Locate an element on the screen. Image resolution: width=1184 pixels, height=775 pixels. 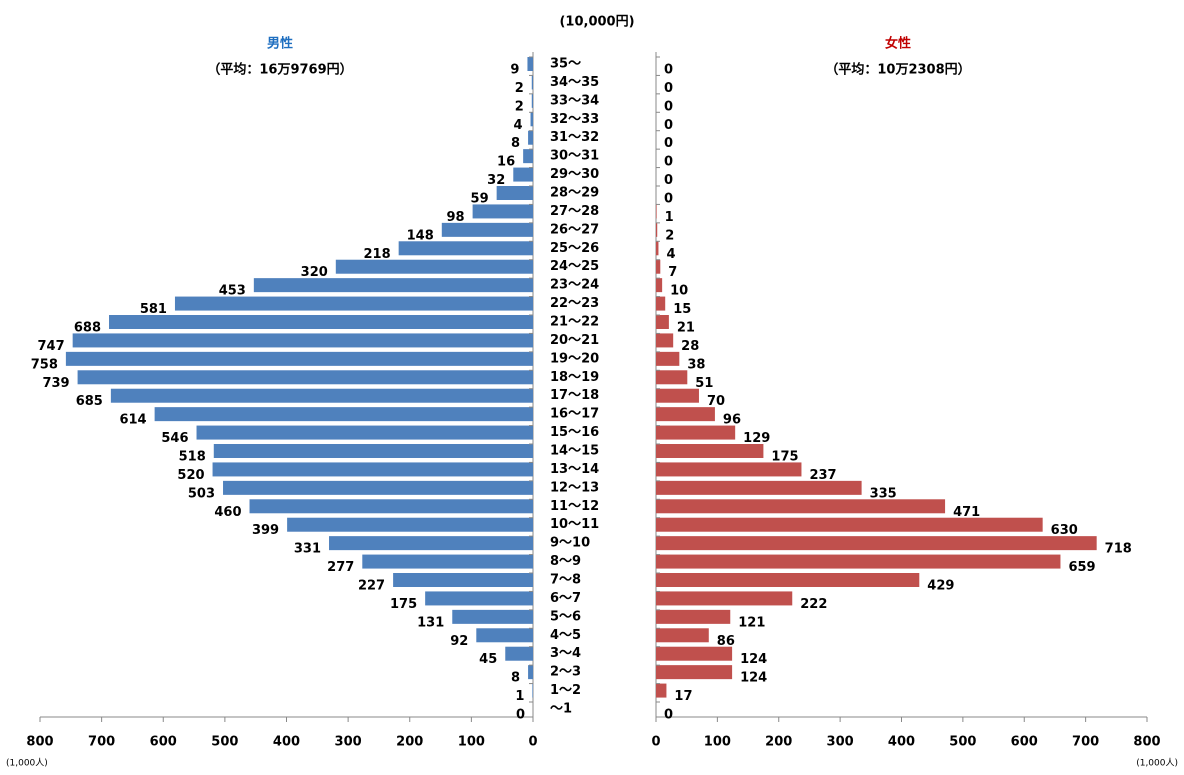
category-label: 26～27 is located at coordinates (574, 229).